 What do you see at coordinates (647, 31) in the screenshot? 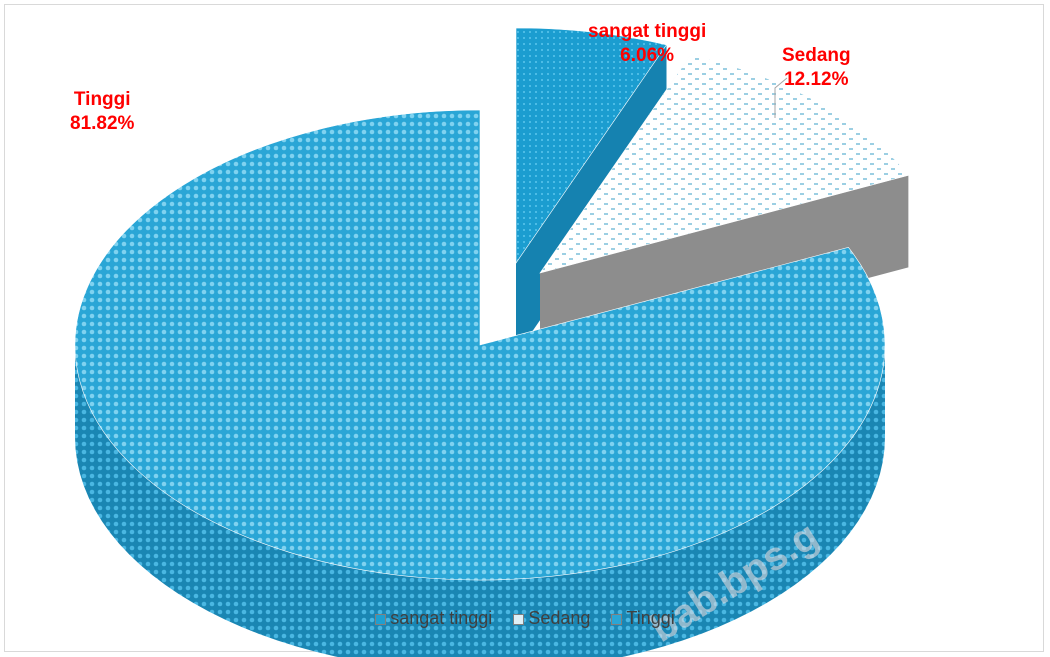
I see `slice-label-sangat-tinggi-name: sangat tinggi` at bounding box center [647, 31].